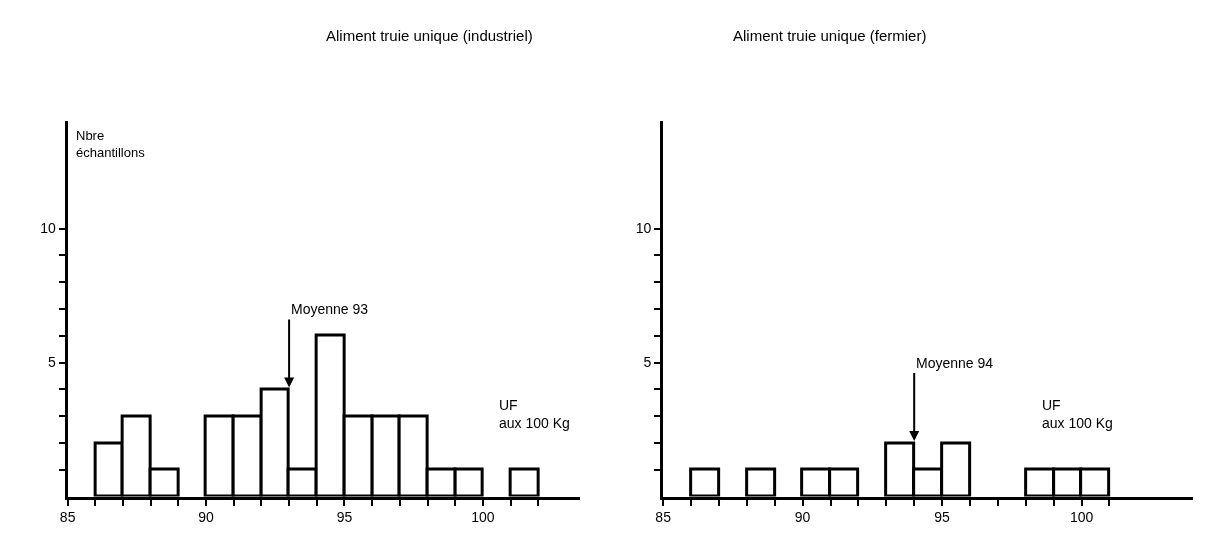  What do you see at coordinates (429, 35) in the screenshot?
I see `chart-title: Aliment truie unique (industriel)` at bounding box center [429, 35].